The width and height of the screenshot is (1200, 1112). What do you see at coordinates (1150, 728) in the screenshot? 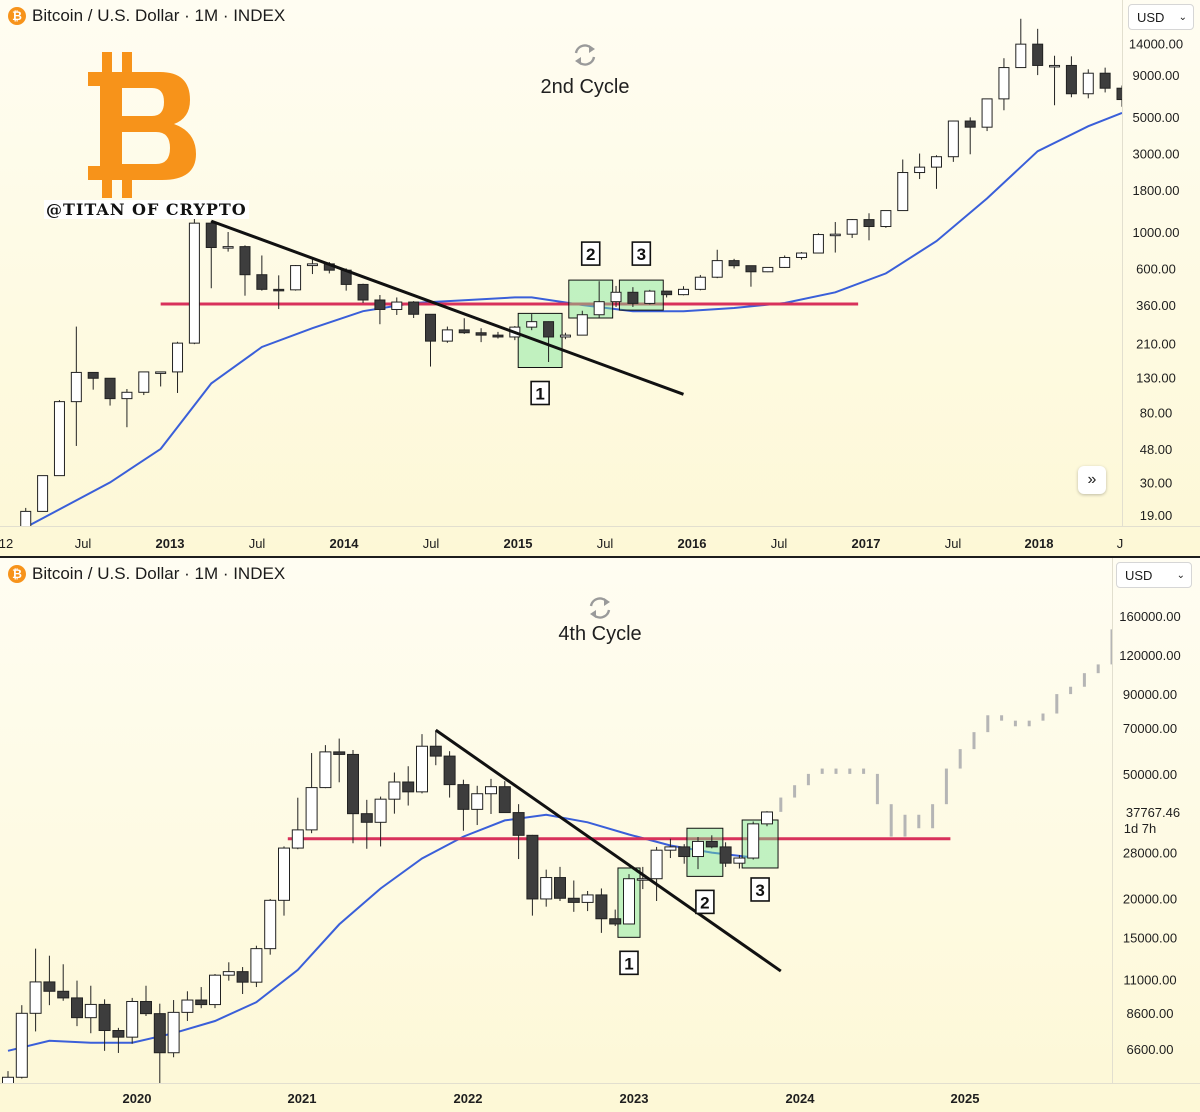
I see `price-axis-label: 70000.00` at bounding box center [1150, 728].